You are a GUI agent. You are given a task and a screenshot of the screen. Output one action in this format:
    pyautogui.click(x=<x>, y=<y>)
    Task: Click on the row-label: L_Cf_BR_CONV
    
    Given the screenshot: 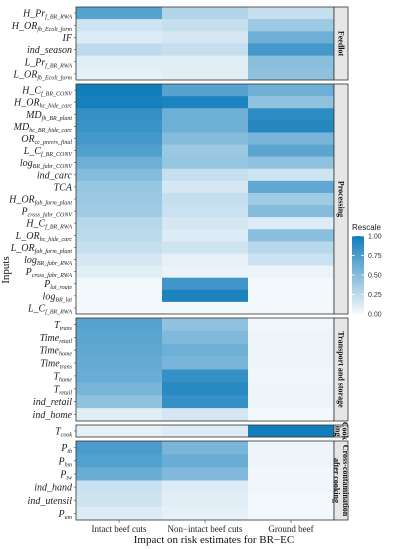 What is the action you would take?
    pyautogui.click(x=48, y=152)
    